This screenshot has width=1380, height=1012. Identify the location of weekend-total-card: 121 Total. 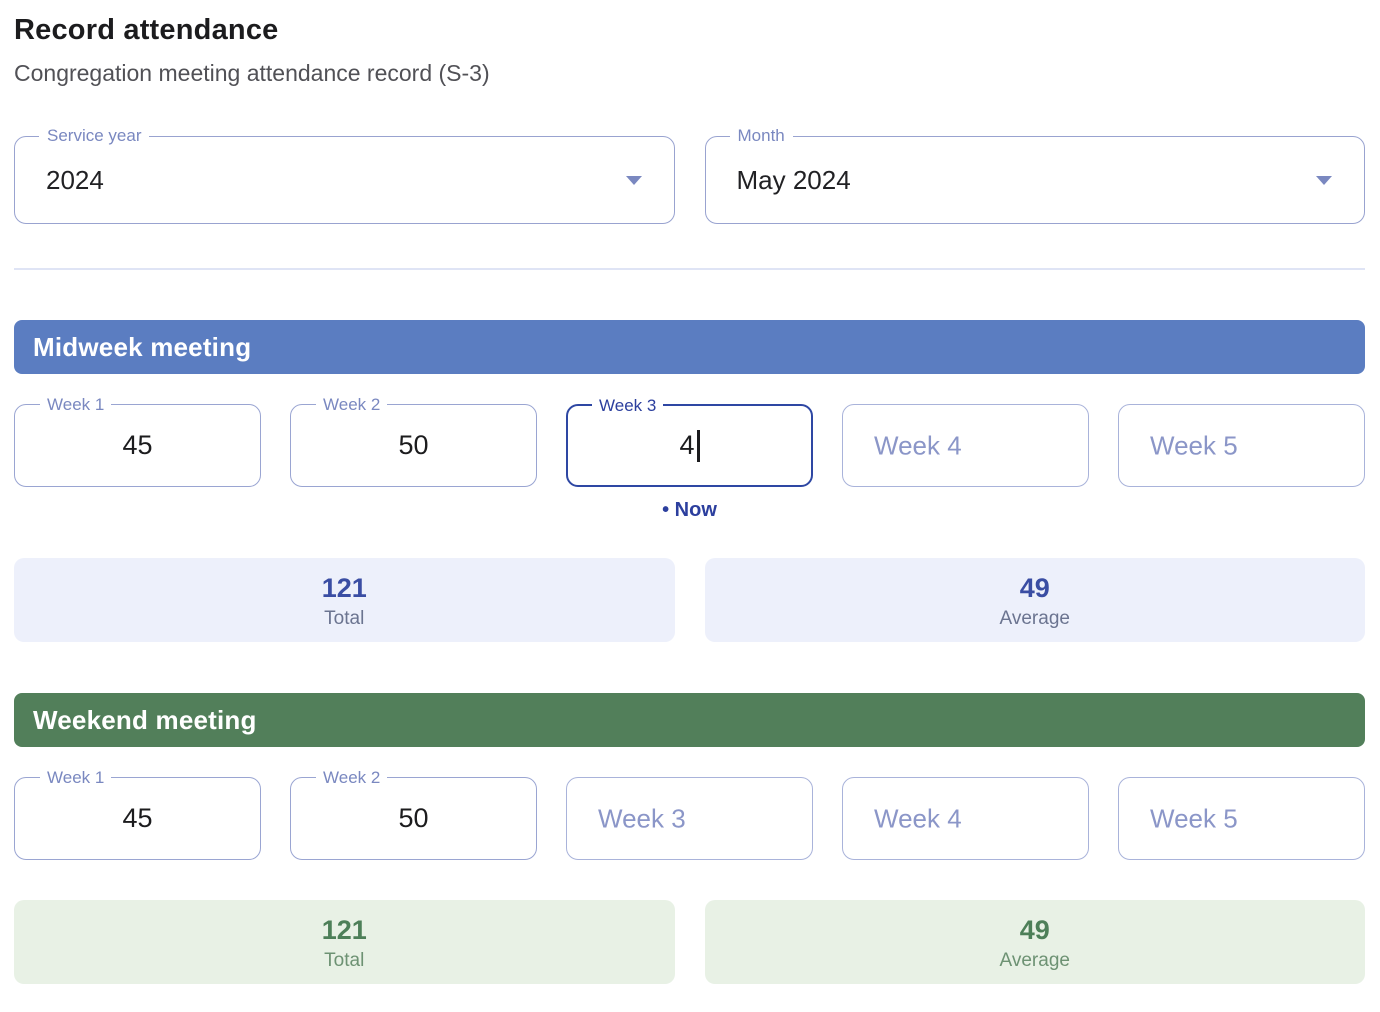
(344, 942).